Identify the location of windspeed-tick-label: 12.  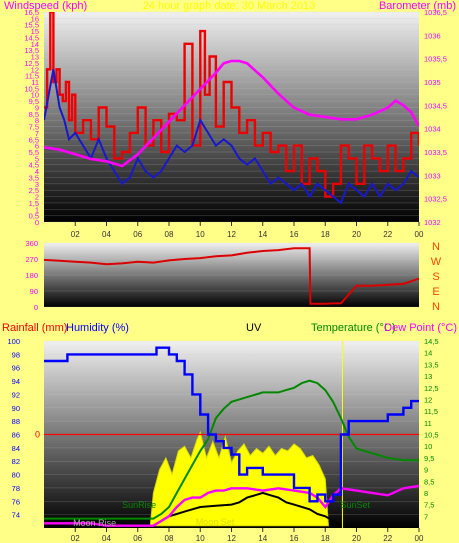
(35, 69).